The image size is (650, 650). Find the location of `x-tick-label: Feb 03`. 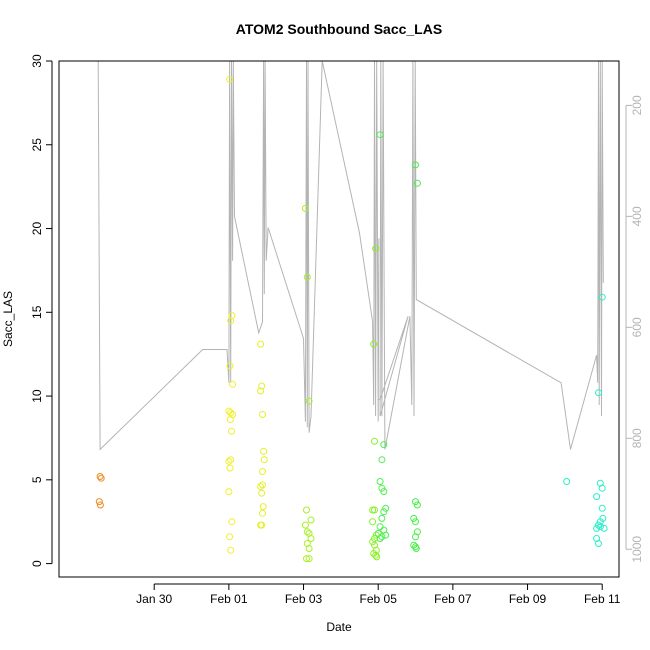

x-tick-label: Feb 03 is located at coordinates (304, 599).